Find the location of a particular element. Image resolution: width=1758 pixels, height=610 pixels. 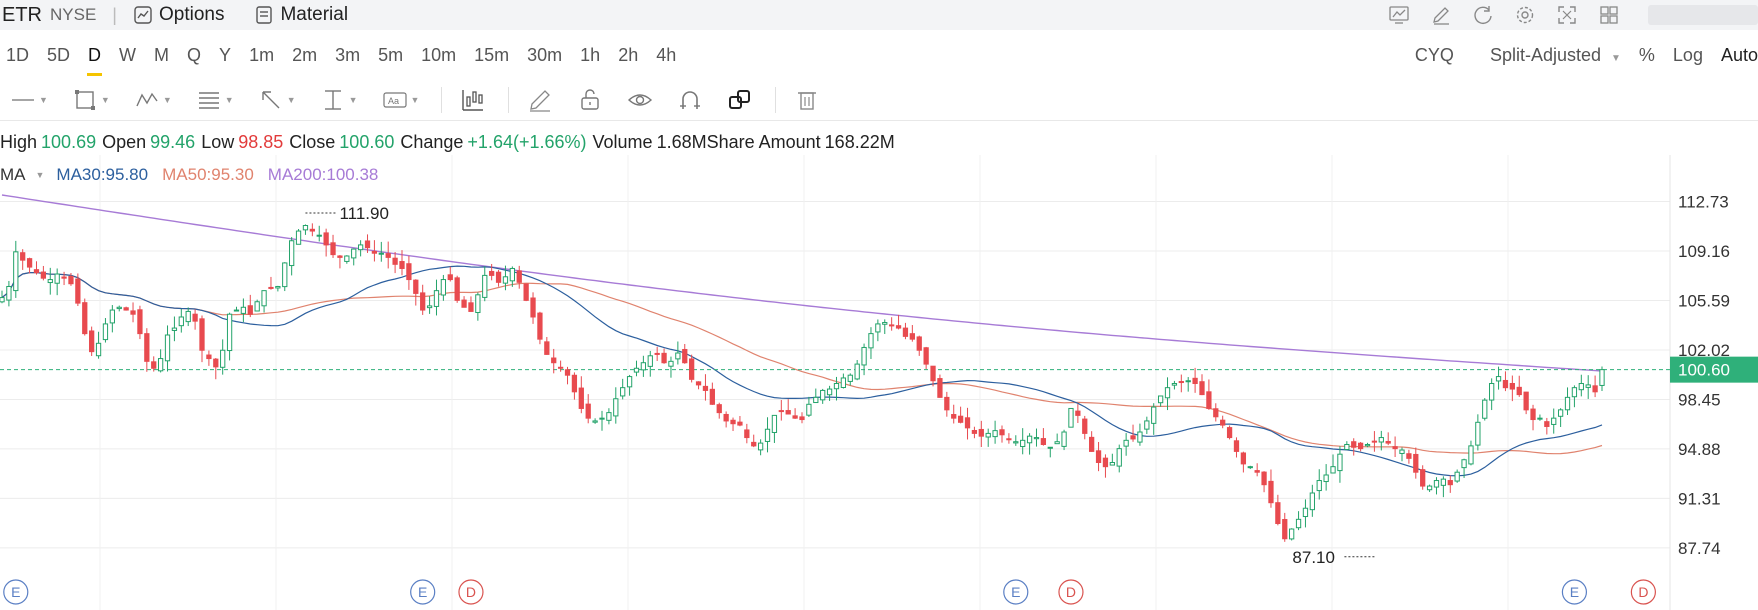

period-q: Q is located at coordinates (194, 54).